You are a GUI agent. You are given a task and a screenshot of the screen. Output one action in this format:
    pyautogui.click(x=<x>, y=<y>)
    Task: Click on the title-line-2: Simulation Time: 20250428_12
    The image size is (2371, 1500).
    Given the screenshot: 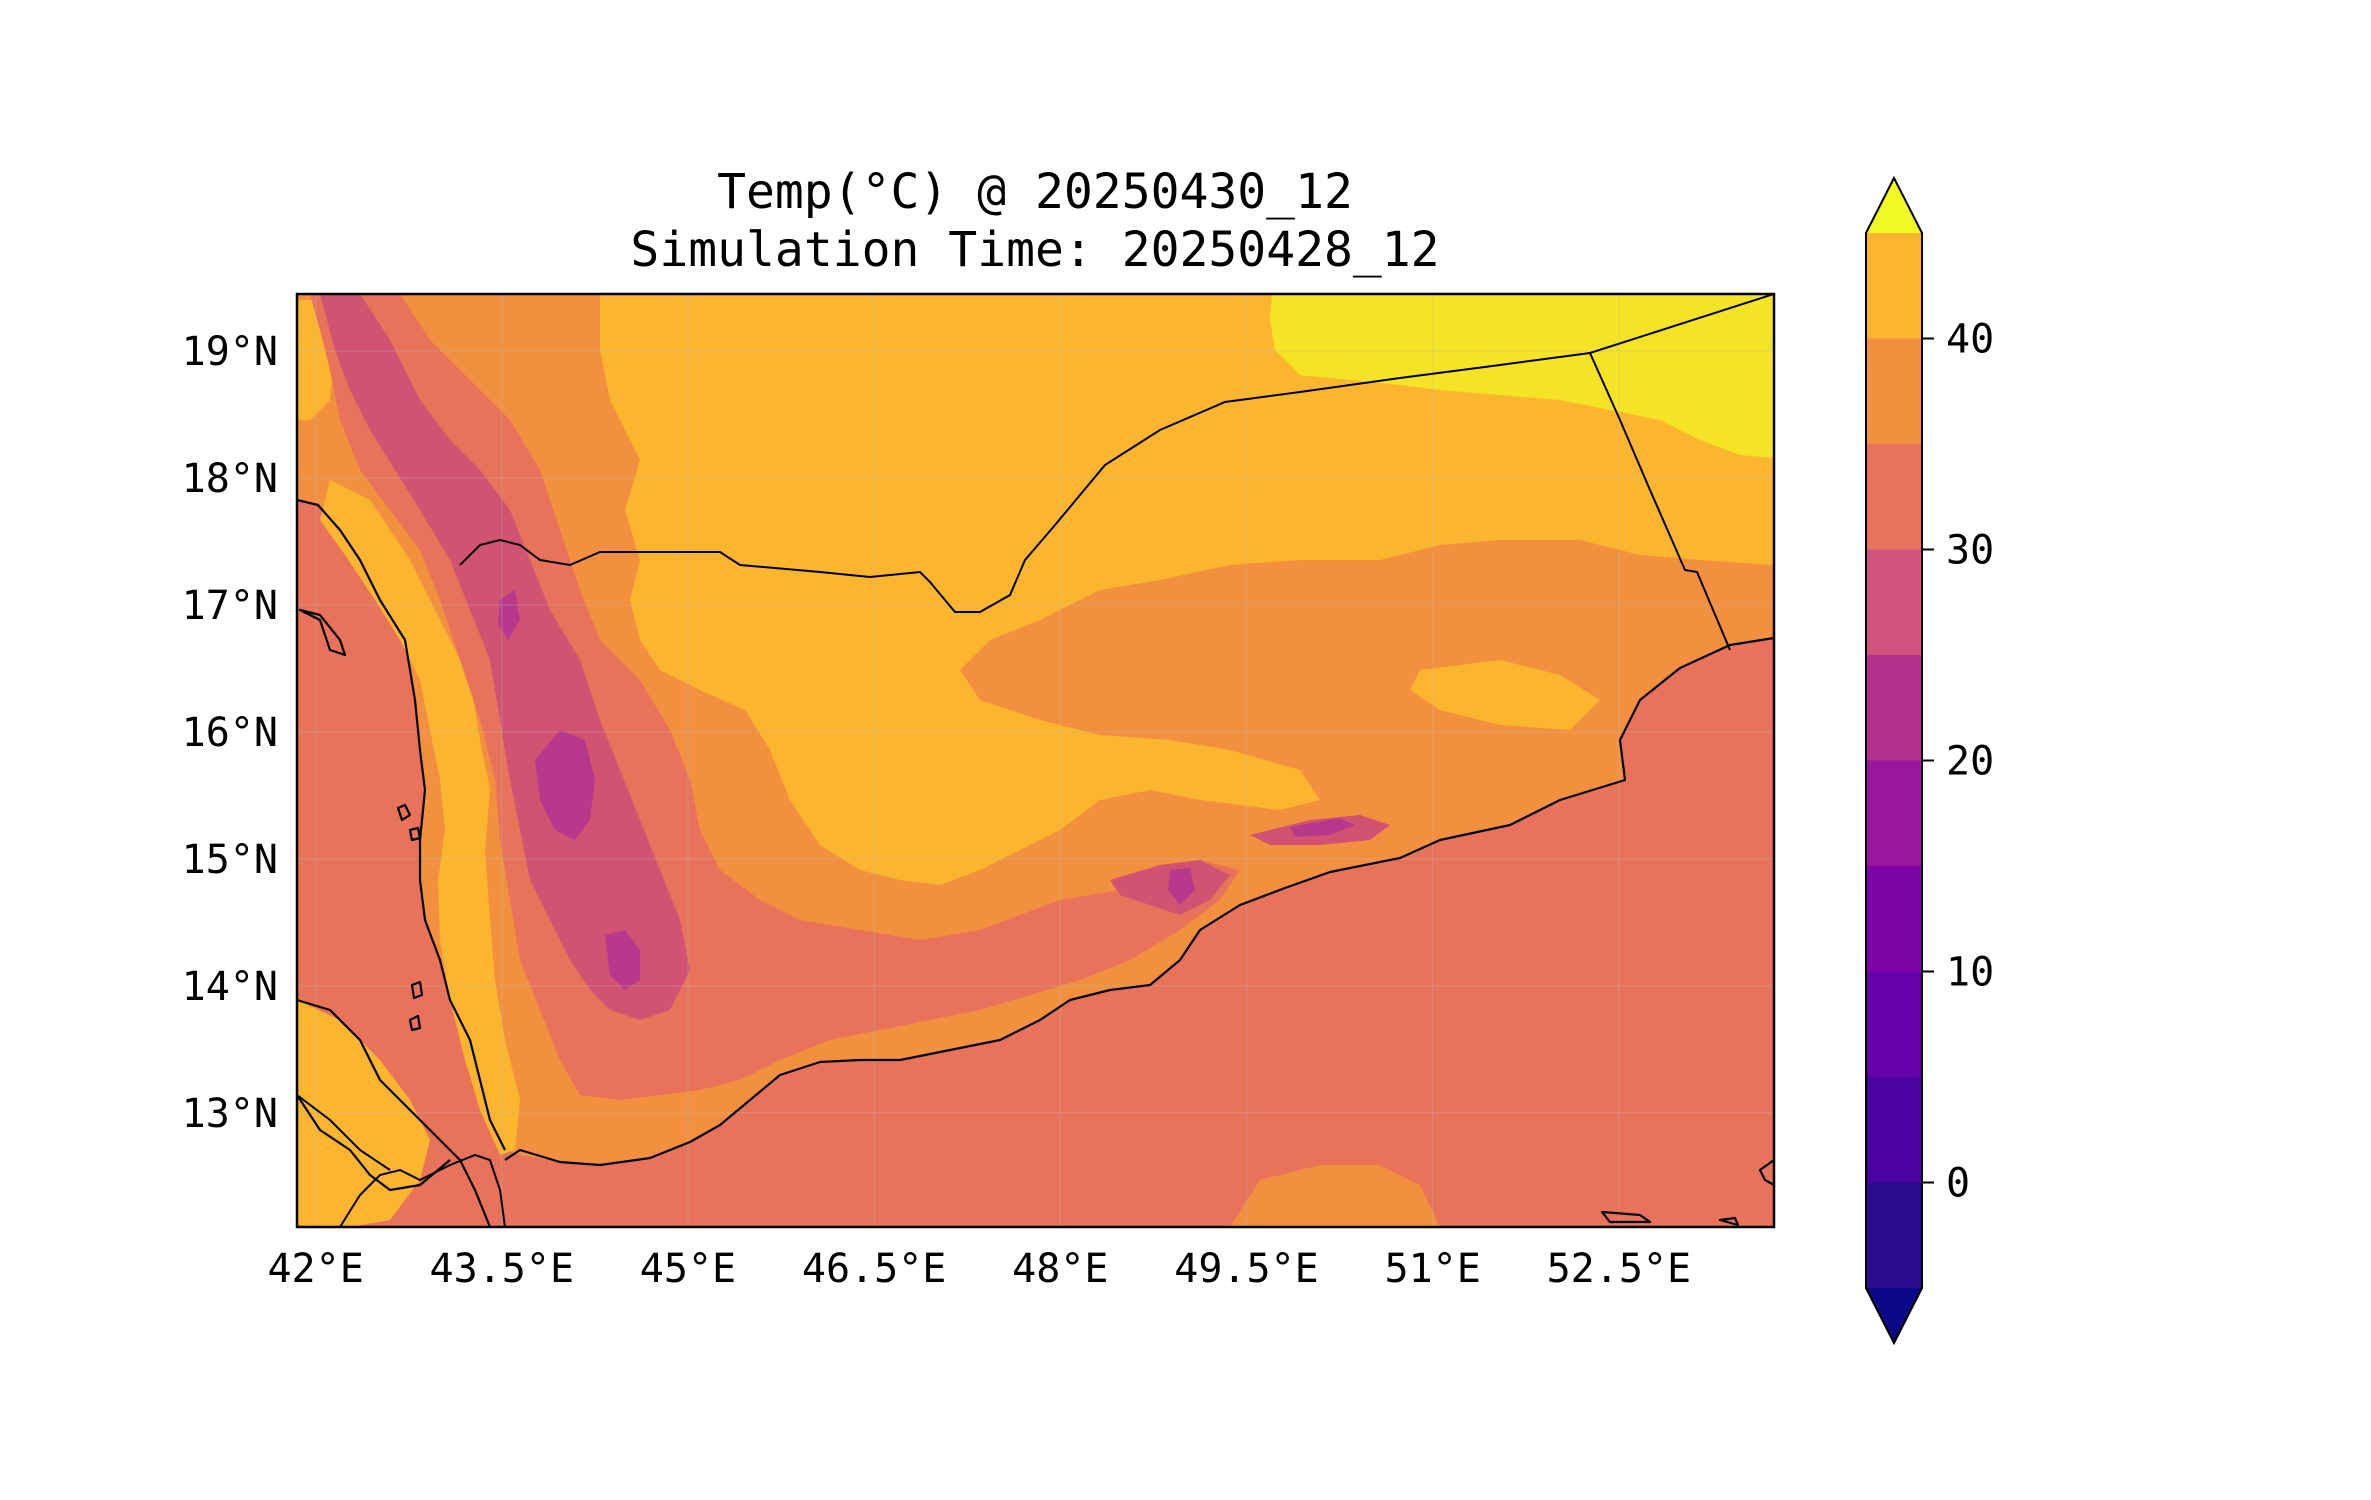 What is the action you would take?
    pyautogui.click(x=1034, y=250)
    